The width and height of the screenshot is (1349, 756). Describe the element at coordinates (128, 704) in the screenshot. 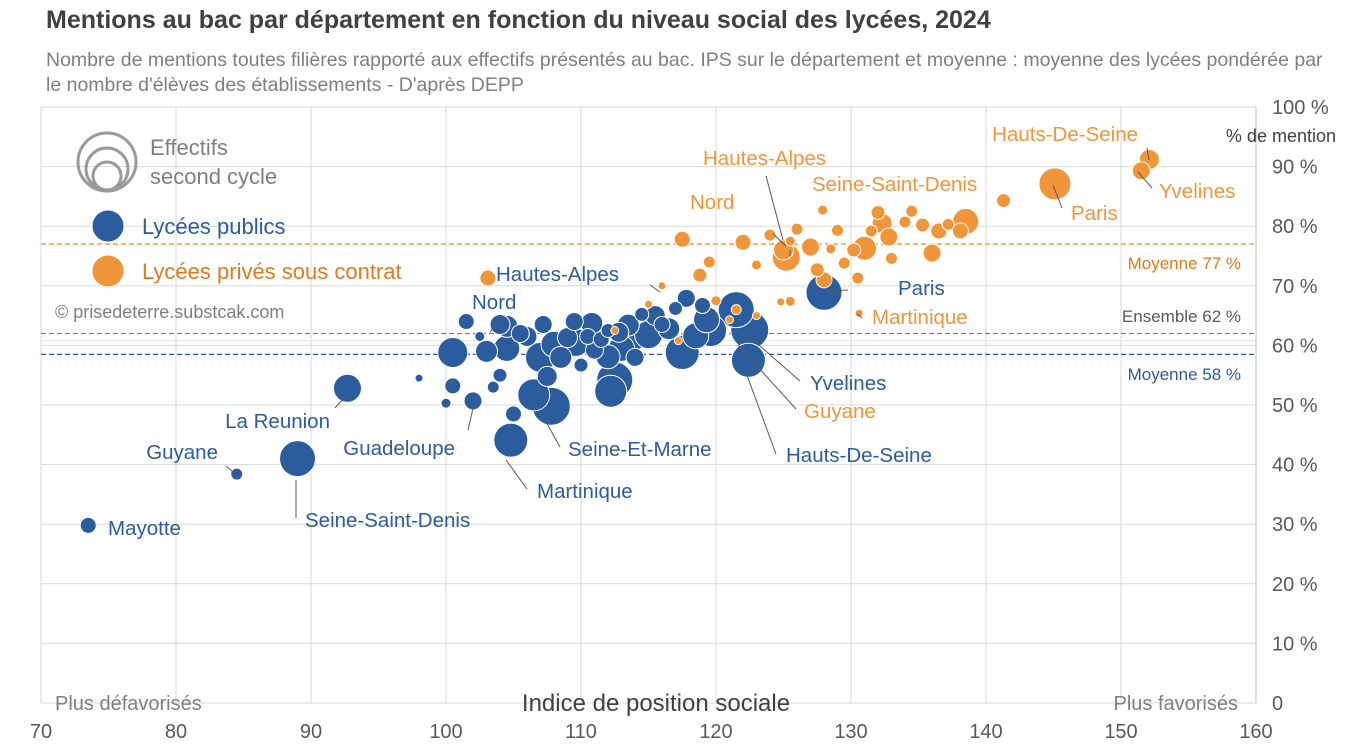

I see `x-note-left: Plus défavorisés` at that location.